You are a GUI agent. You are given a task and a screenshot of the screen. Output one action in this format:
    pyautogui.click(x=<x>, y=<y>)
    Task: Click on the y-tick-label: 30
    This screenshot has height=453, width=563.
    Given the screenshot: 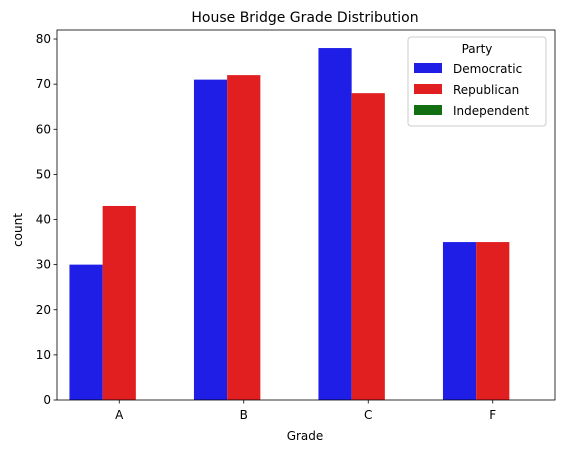 What is the action you would take?
    pyautogui.click(x=43, y=265)
    